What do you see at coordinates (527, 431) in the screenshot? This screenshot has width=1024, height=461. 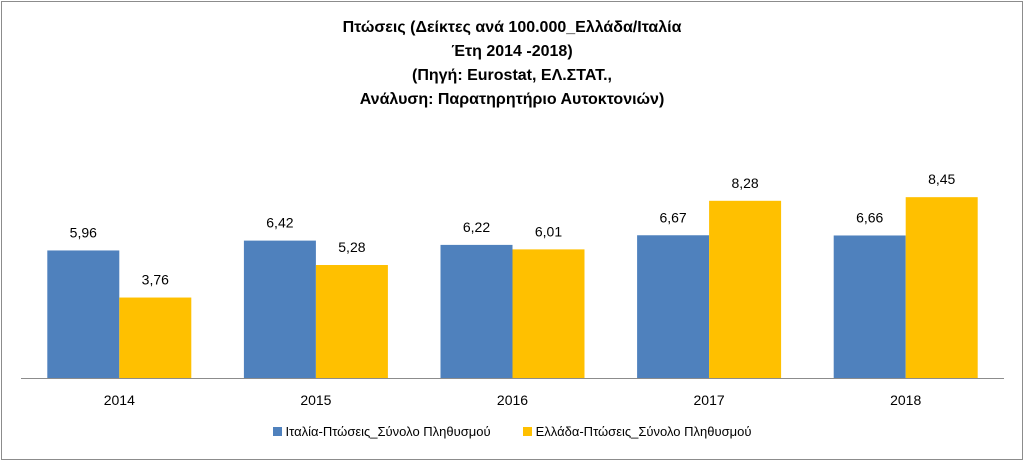 I see `legend-swatch-greece` at bounding box center [527, 431].